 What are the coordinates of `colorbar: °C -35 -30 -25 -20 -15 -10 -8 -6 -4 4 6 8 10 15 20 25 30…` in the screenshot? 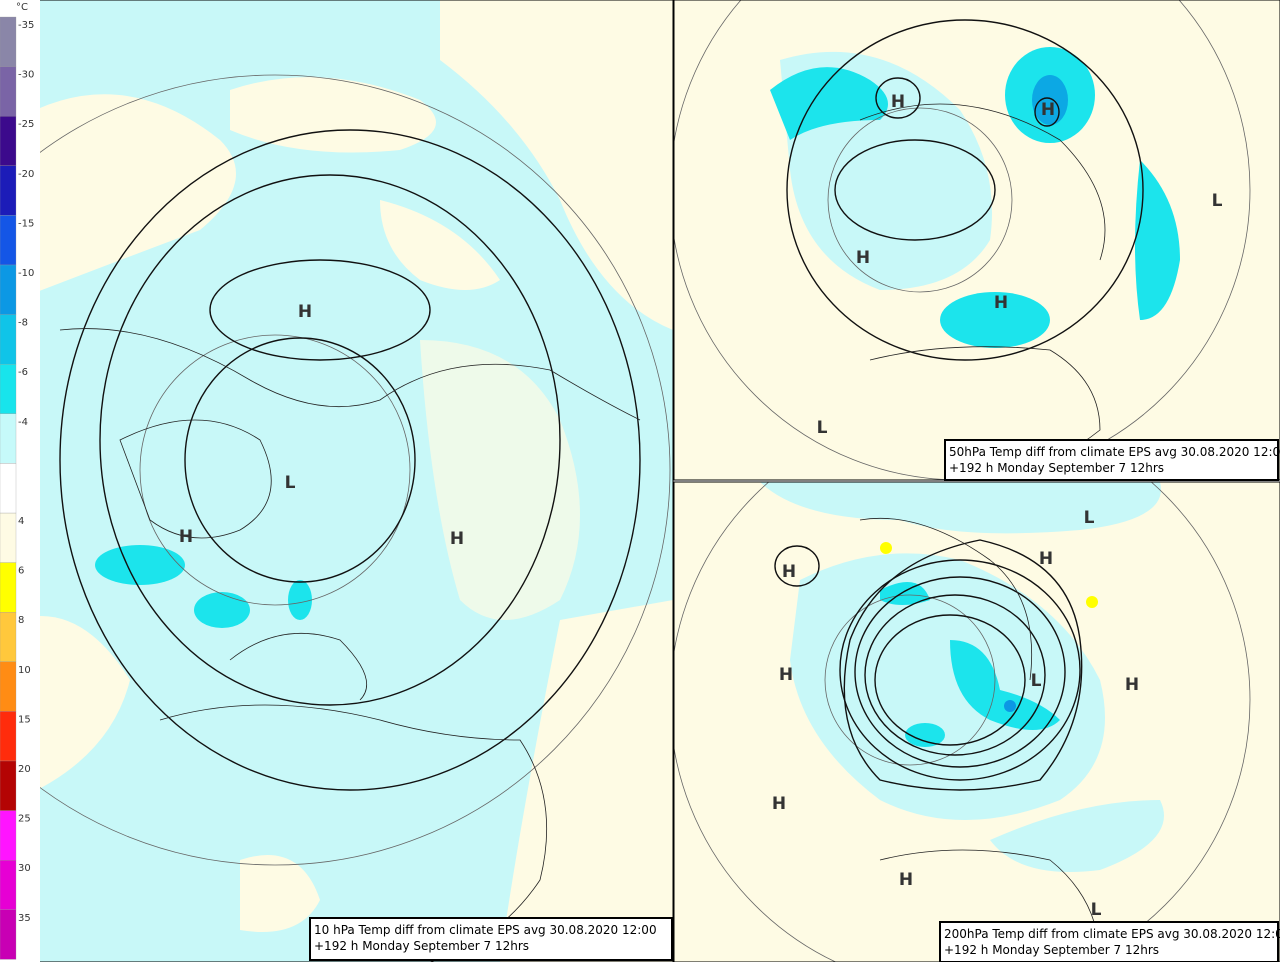 It's located at (20, 481).